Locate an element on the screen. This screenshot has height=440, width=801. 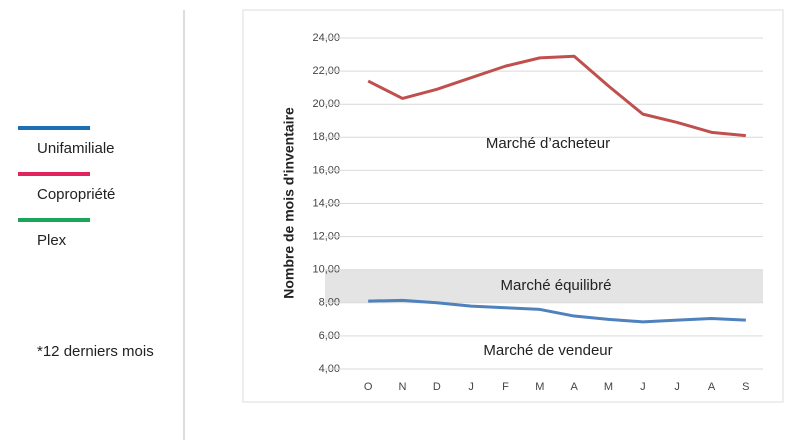
x-tick-label: D is located at coordinates (437, 387).